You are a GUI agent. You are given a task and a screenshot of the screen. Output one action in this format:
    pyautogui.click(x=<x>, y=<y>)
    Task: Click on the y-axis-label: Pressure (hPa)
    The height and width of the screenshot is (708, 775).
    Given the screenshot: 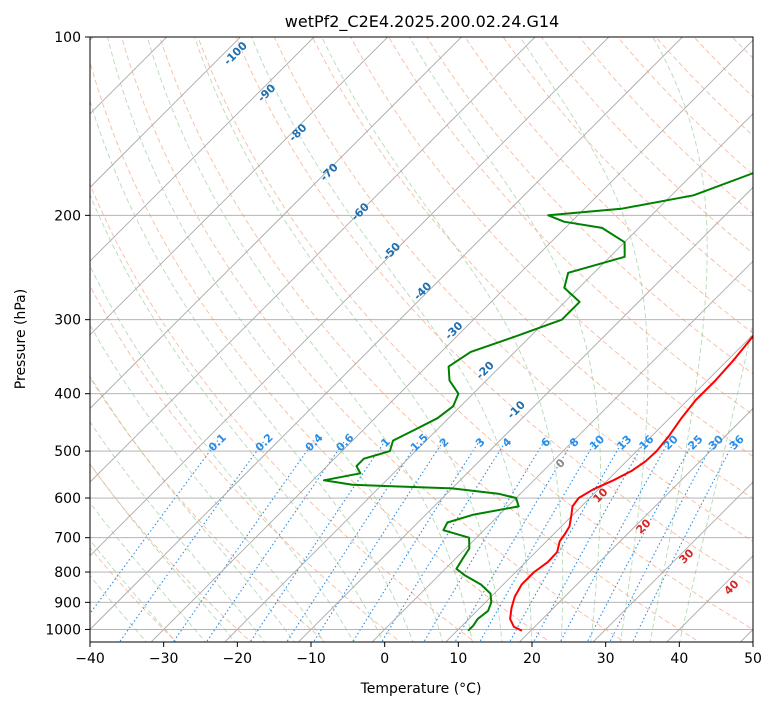 What is the action you would take?
    pyautogui.click(x=21, y=339)
    